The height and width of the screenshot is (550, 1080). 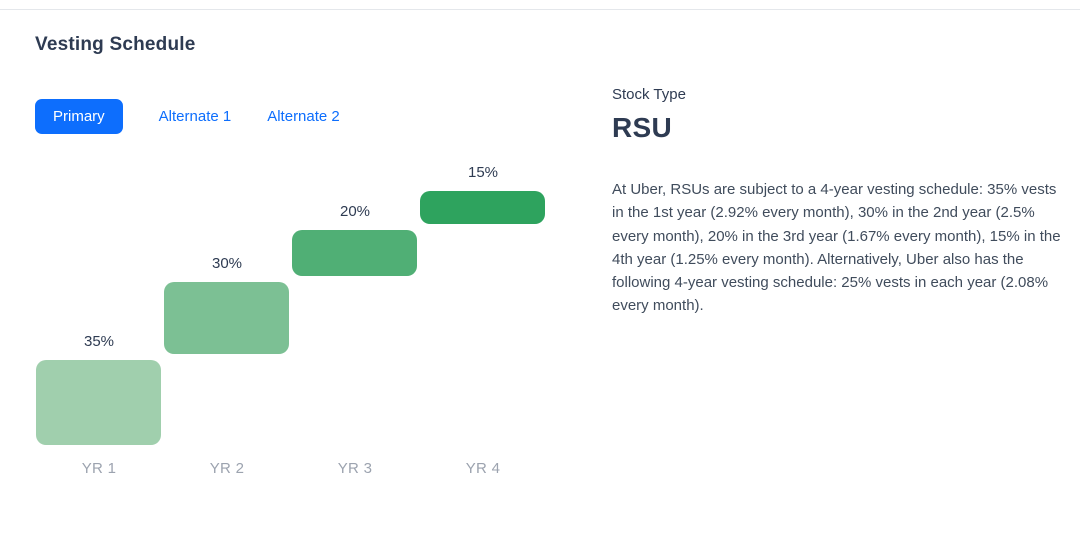 I want to click on chart-column: 35%, so click(x=99, y=292).